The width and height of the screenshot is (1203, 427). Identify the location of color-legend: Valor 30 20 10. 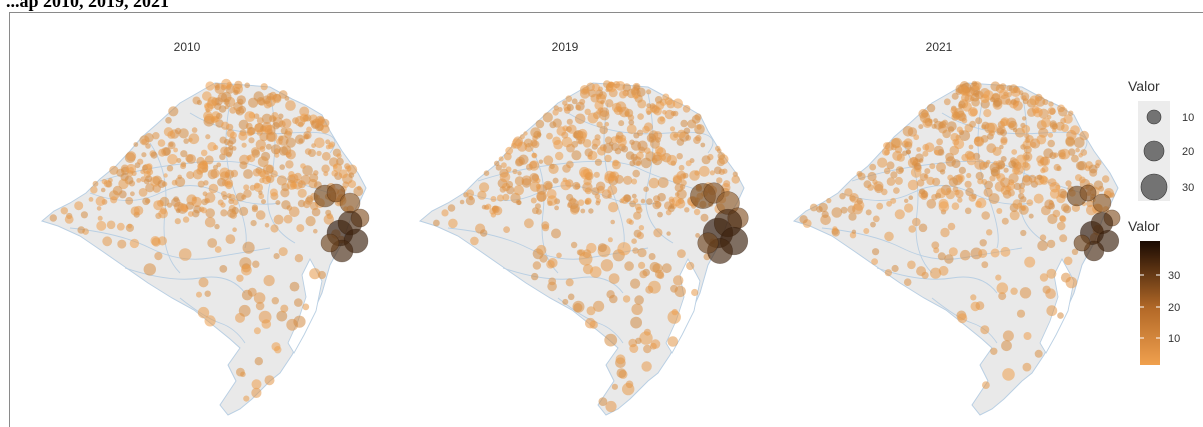
(1154, 291).